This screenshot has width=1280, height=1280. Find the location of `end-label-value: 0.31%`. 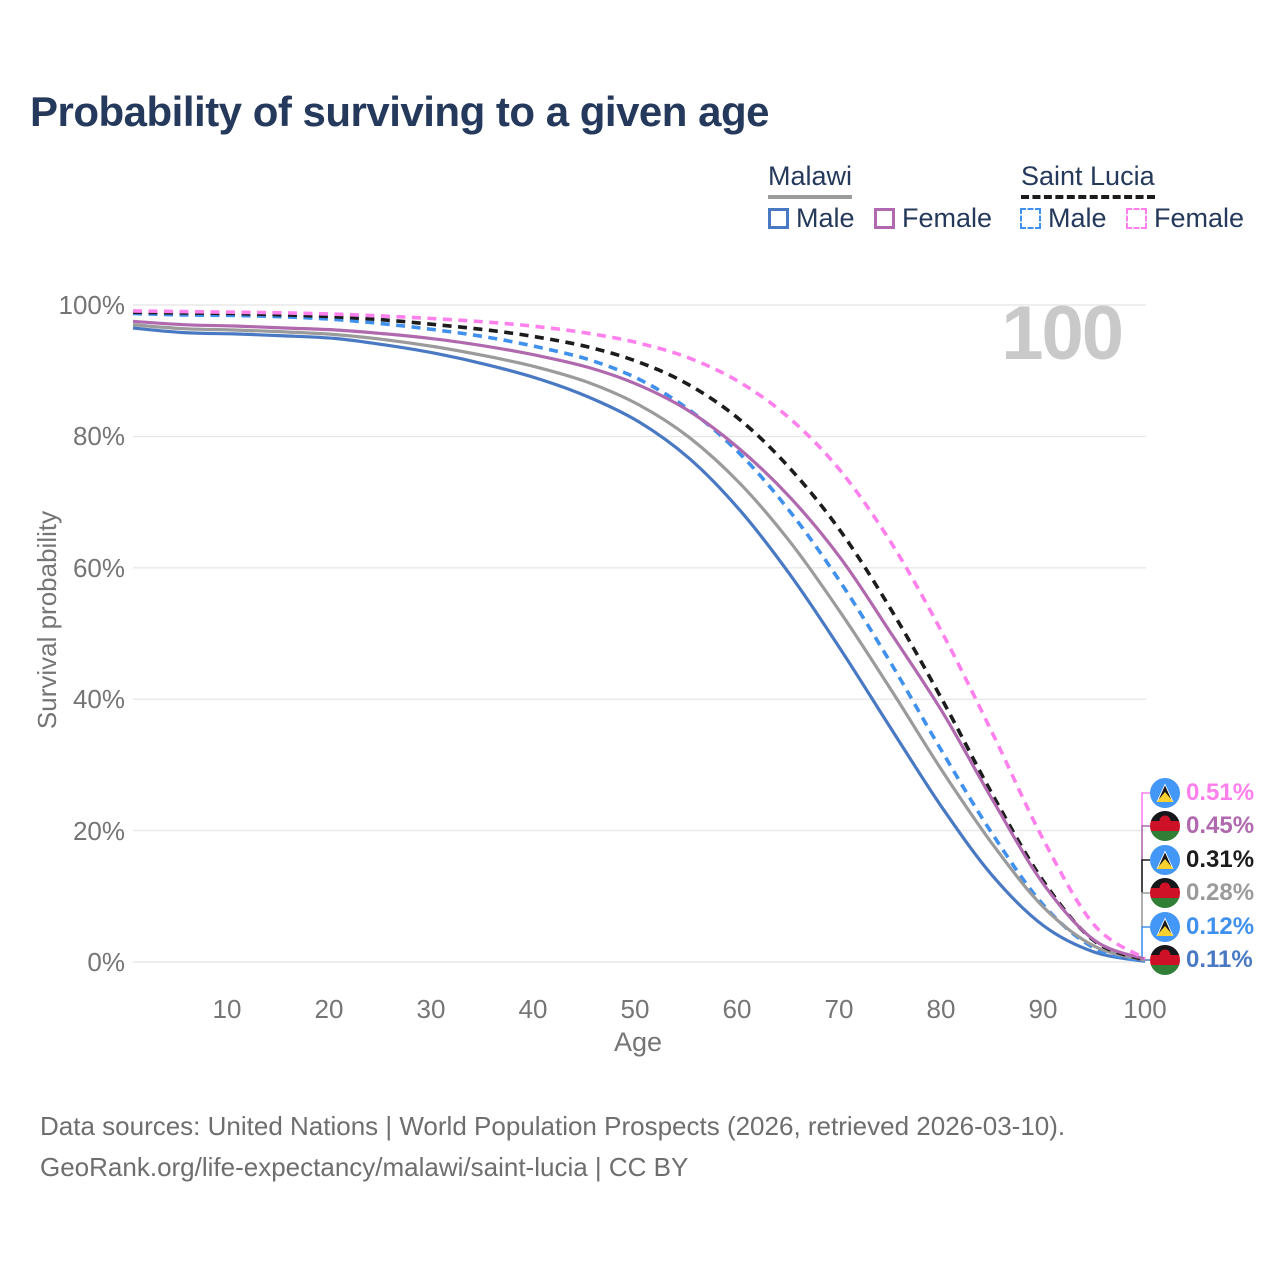

end-label-value: 0.31% is located at coordinates (1220, 859).